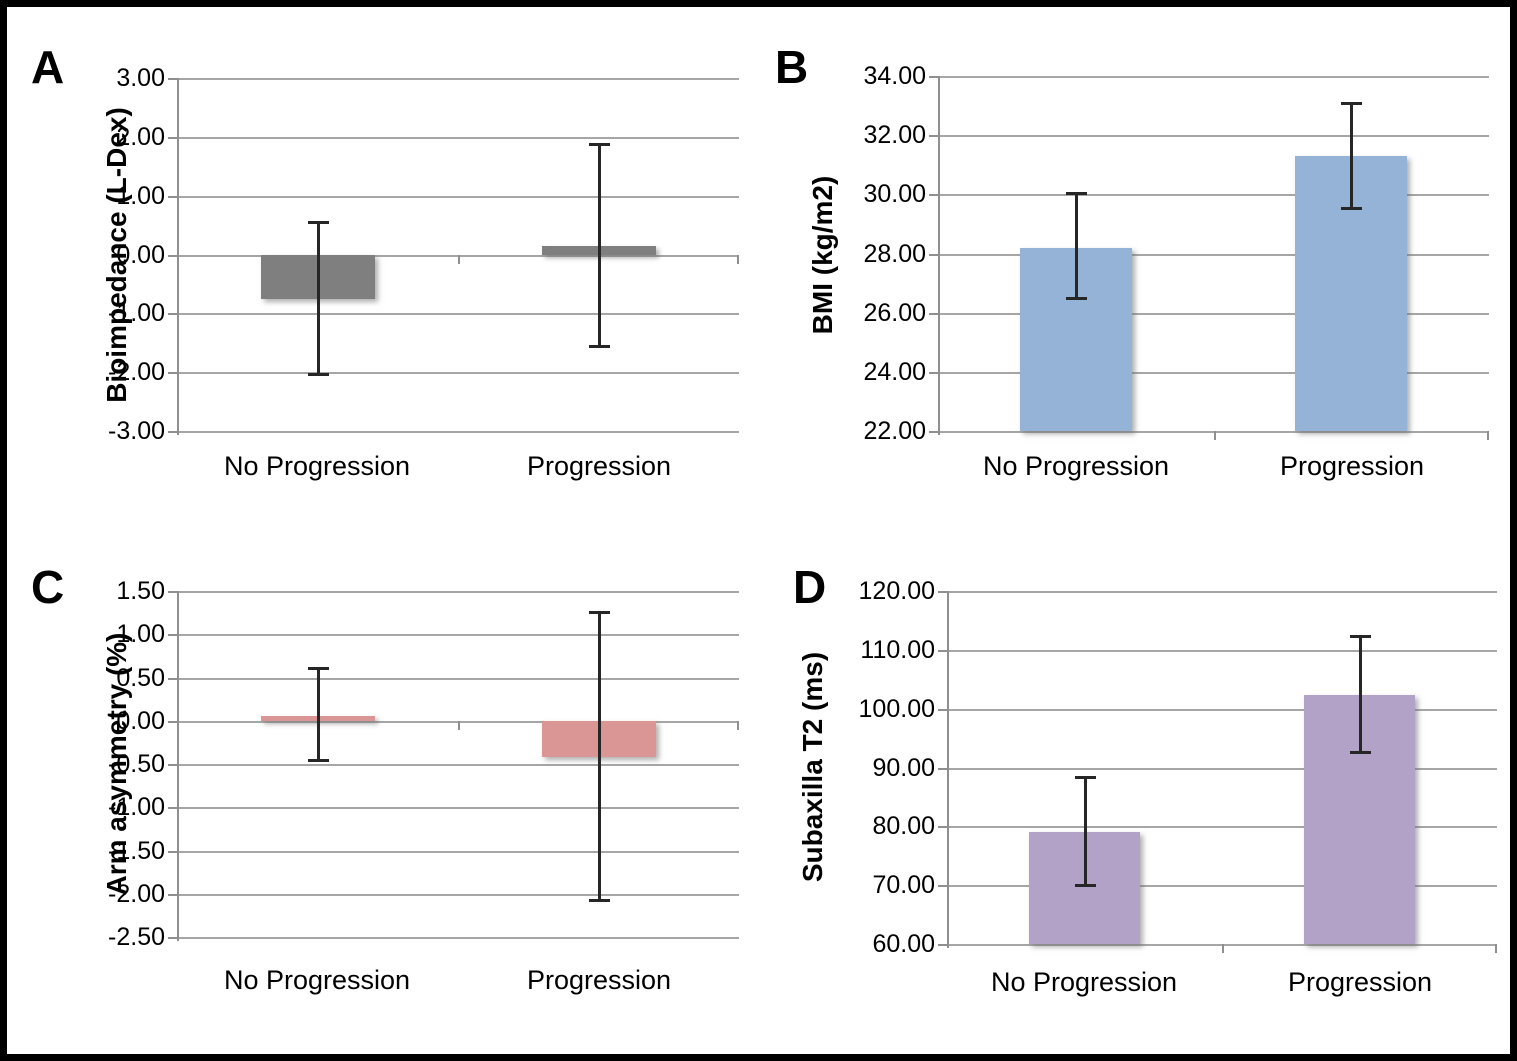 The image size is (1517, 1061). Describe the element at coordinates (140, 591) in the screenshot. I see `y-tick-label: 1.50` at that location.